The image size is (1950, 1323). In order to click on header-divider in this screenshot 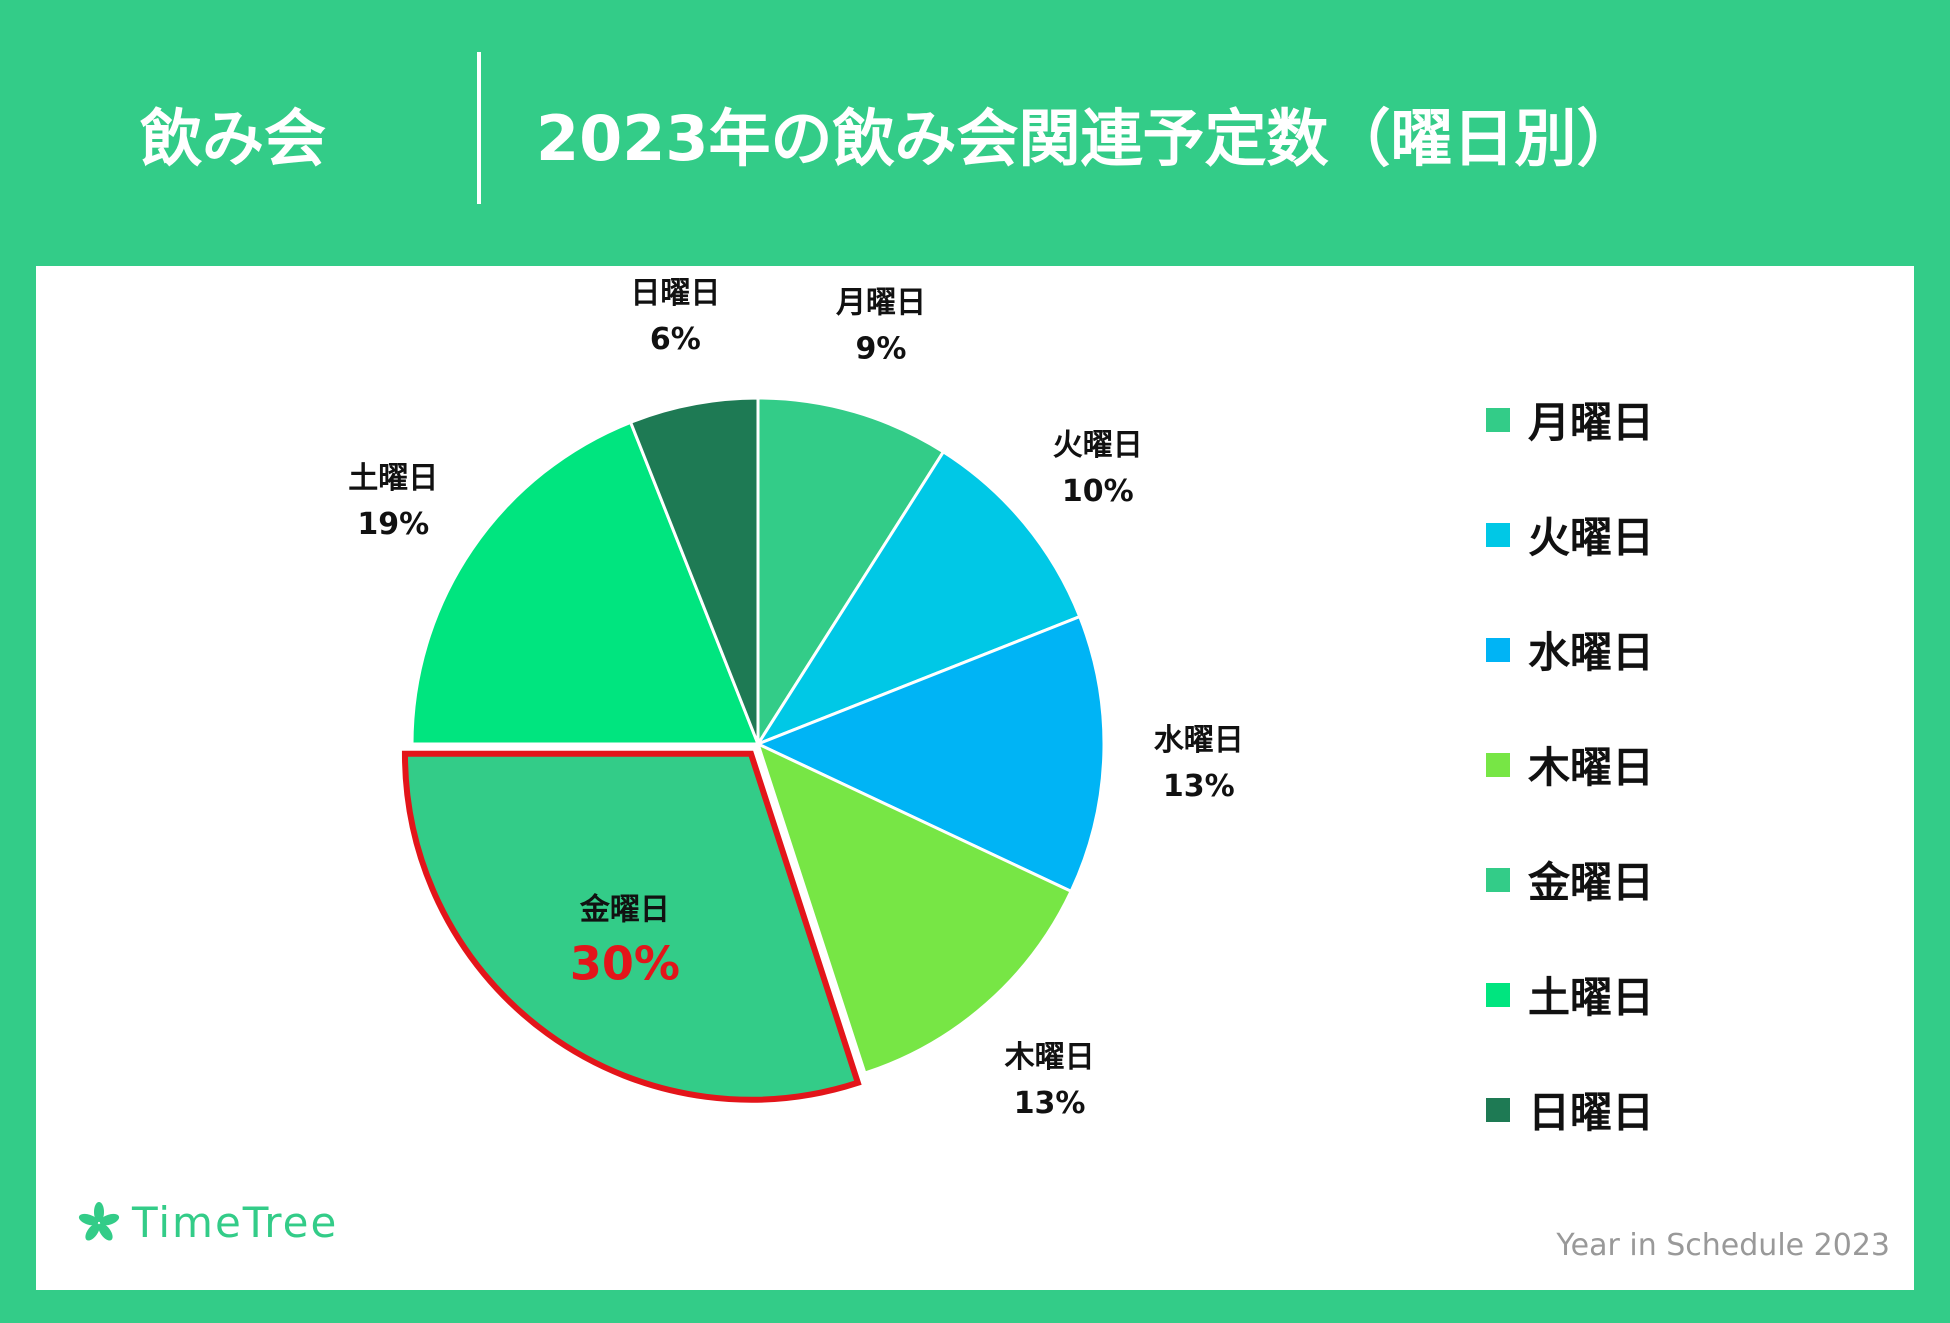, I will do `click(479, 128)`.